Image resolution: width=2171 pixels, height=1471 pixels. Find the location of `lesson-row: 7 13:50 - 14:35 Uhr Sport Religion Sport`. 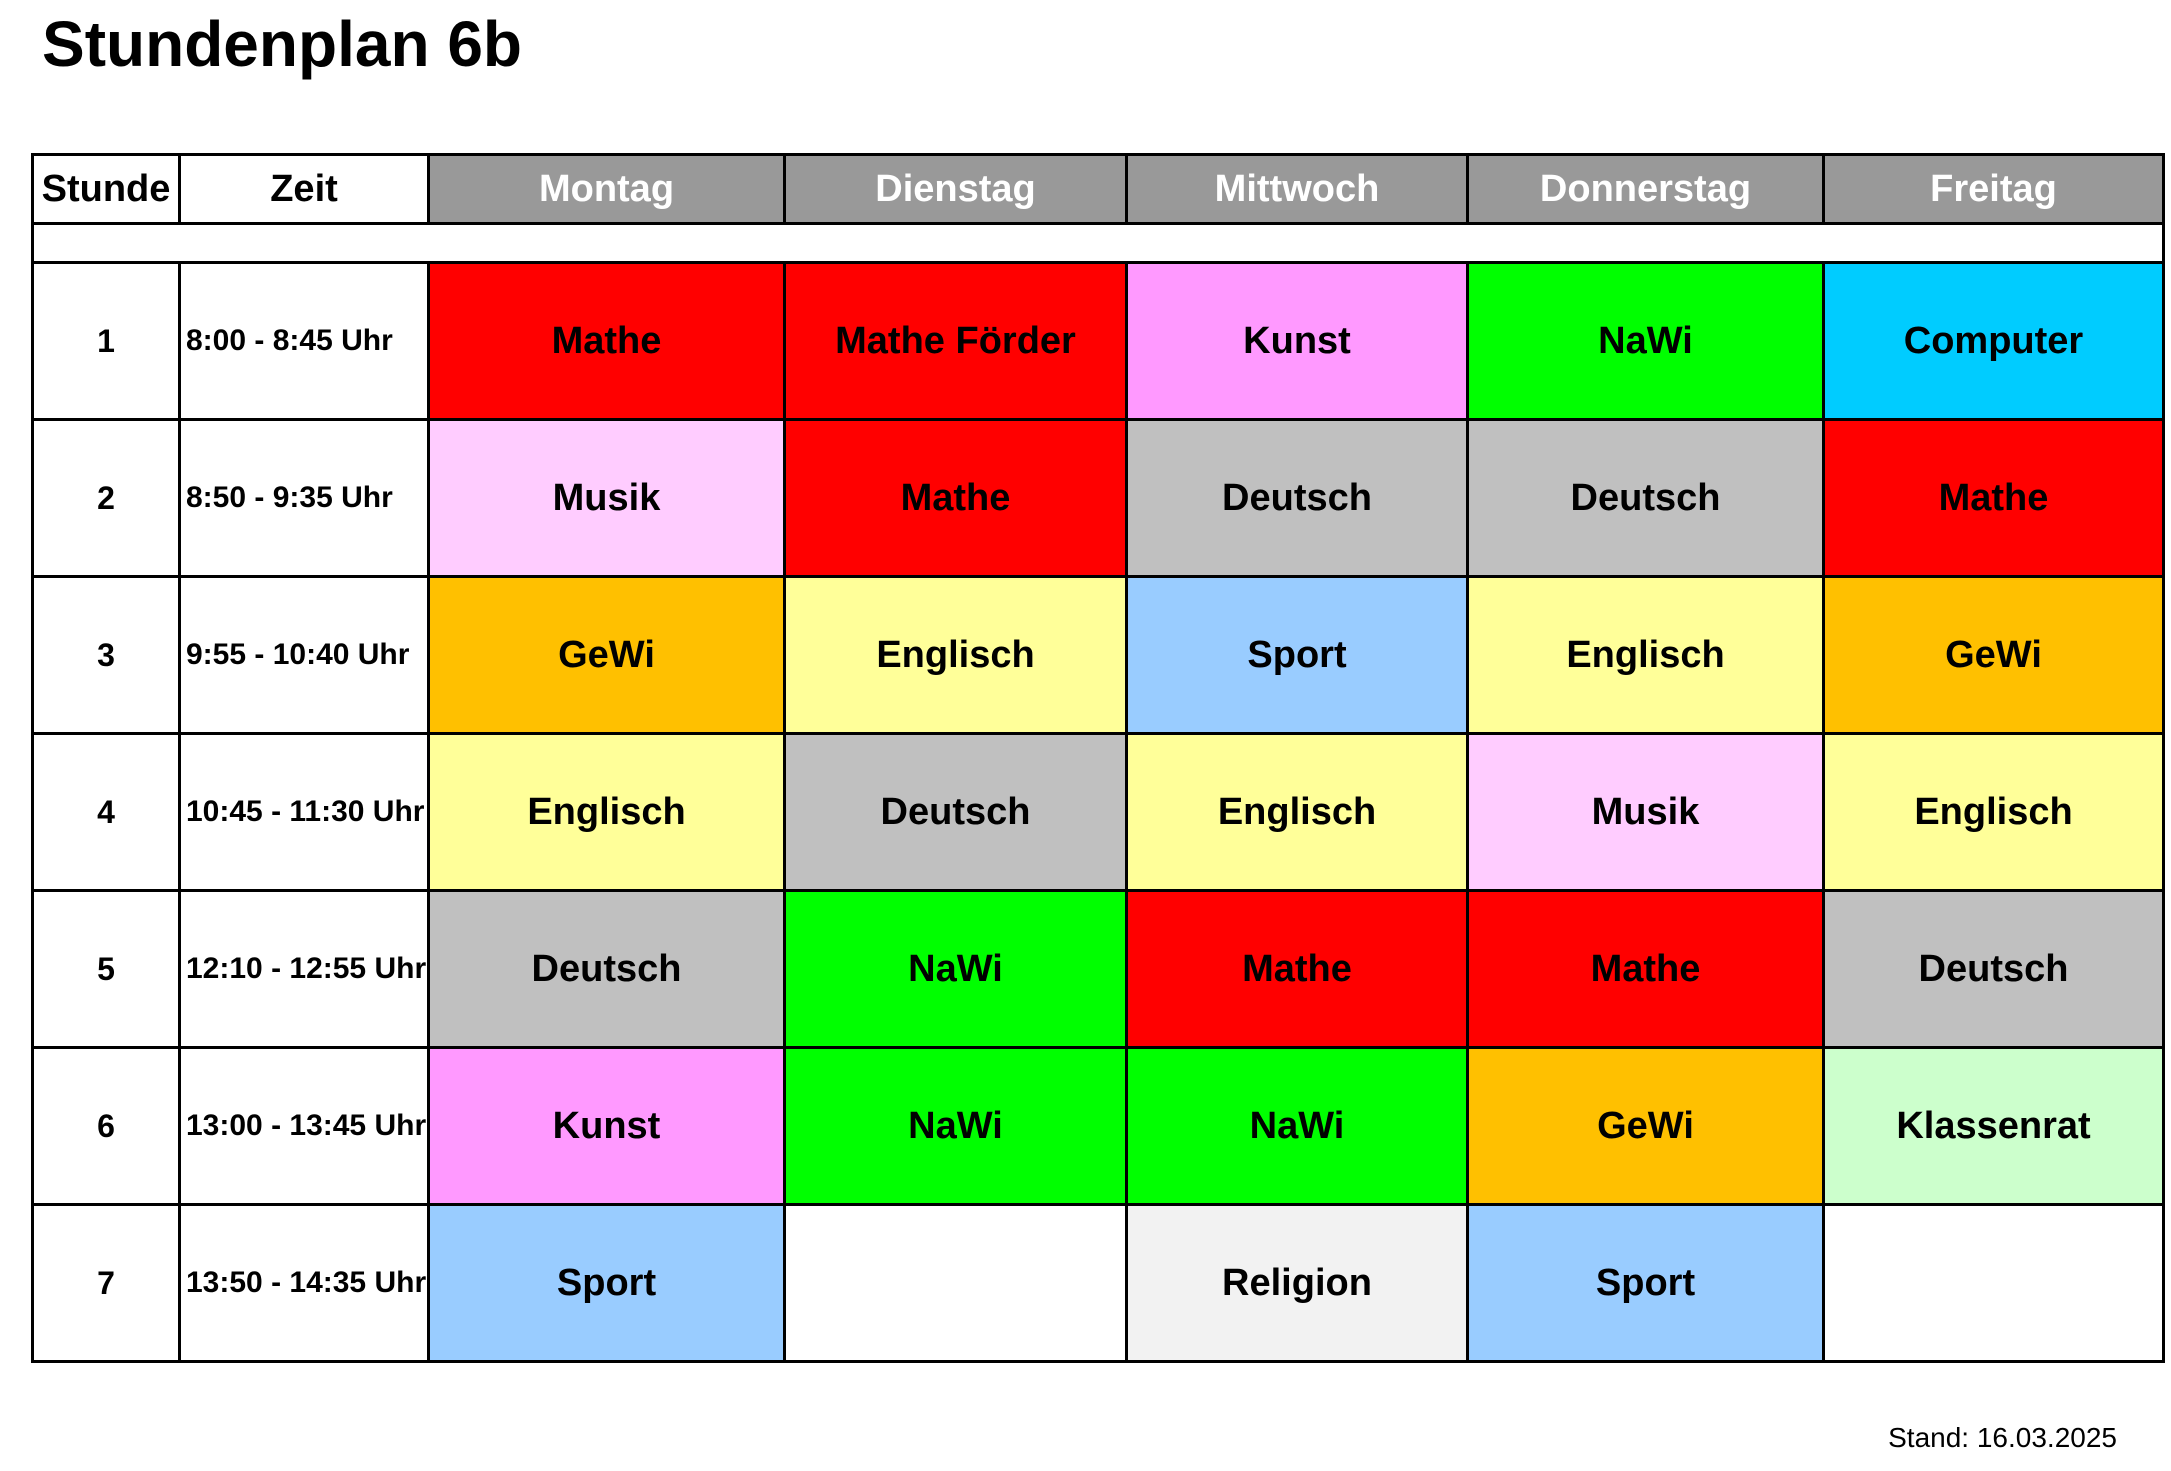

lesson-row: 7 13:50 - 14:35 Uhr Sport Religion Sport is located at coordinates (1098, 1283).